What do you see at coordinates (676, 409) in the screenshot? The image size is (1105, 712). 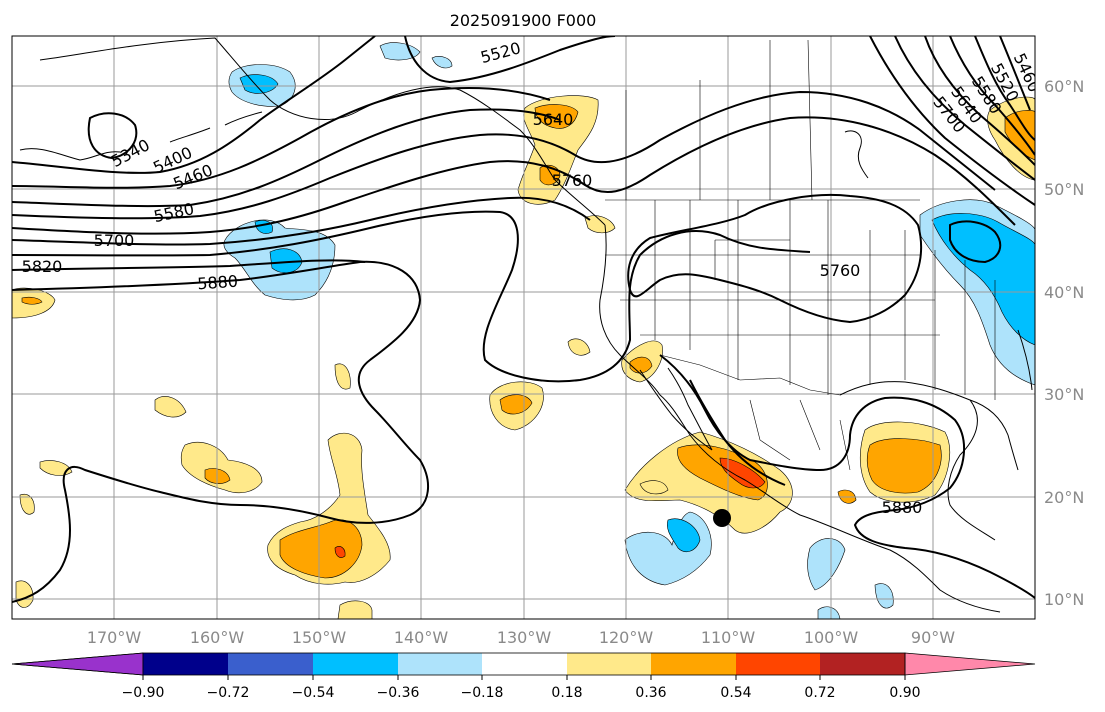 I see `coastline-baja` at bounding box center [676, 409].